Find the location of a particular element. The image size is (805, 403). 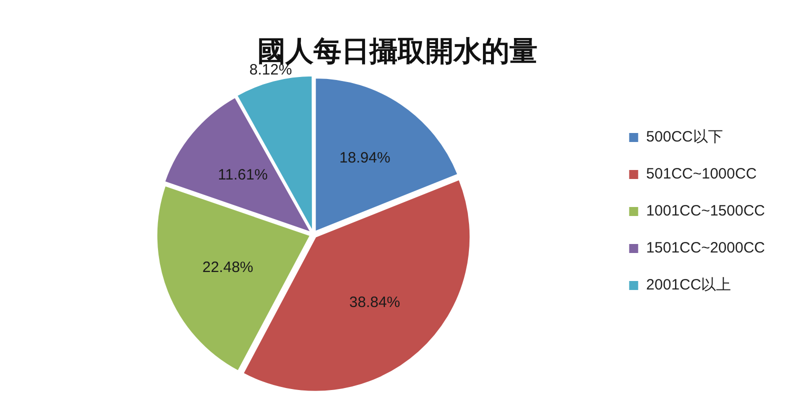

legend-label: 2001CC以上 is located at coordinates (689, 285).